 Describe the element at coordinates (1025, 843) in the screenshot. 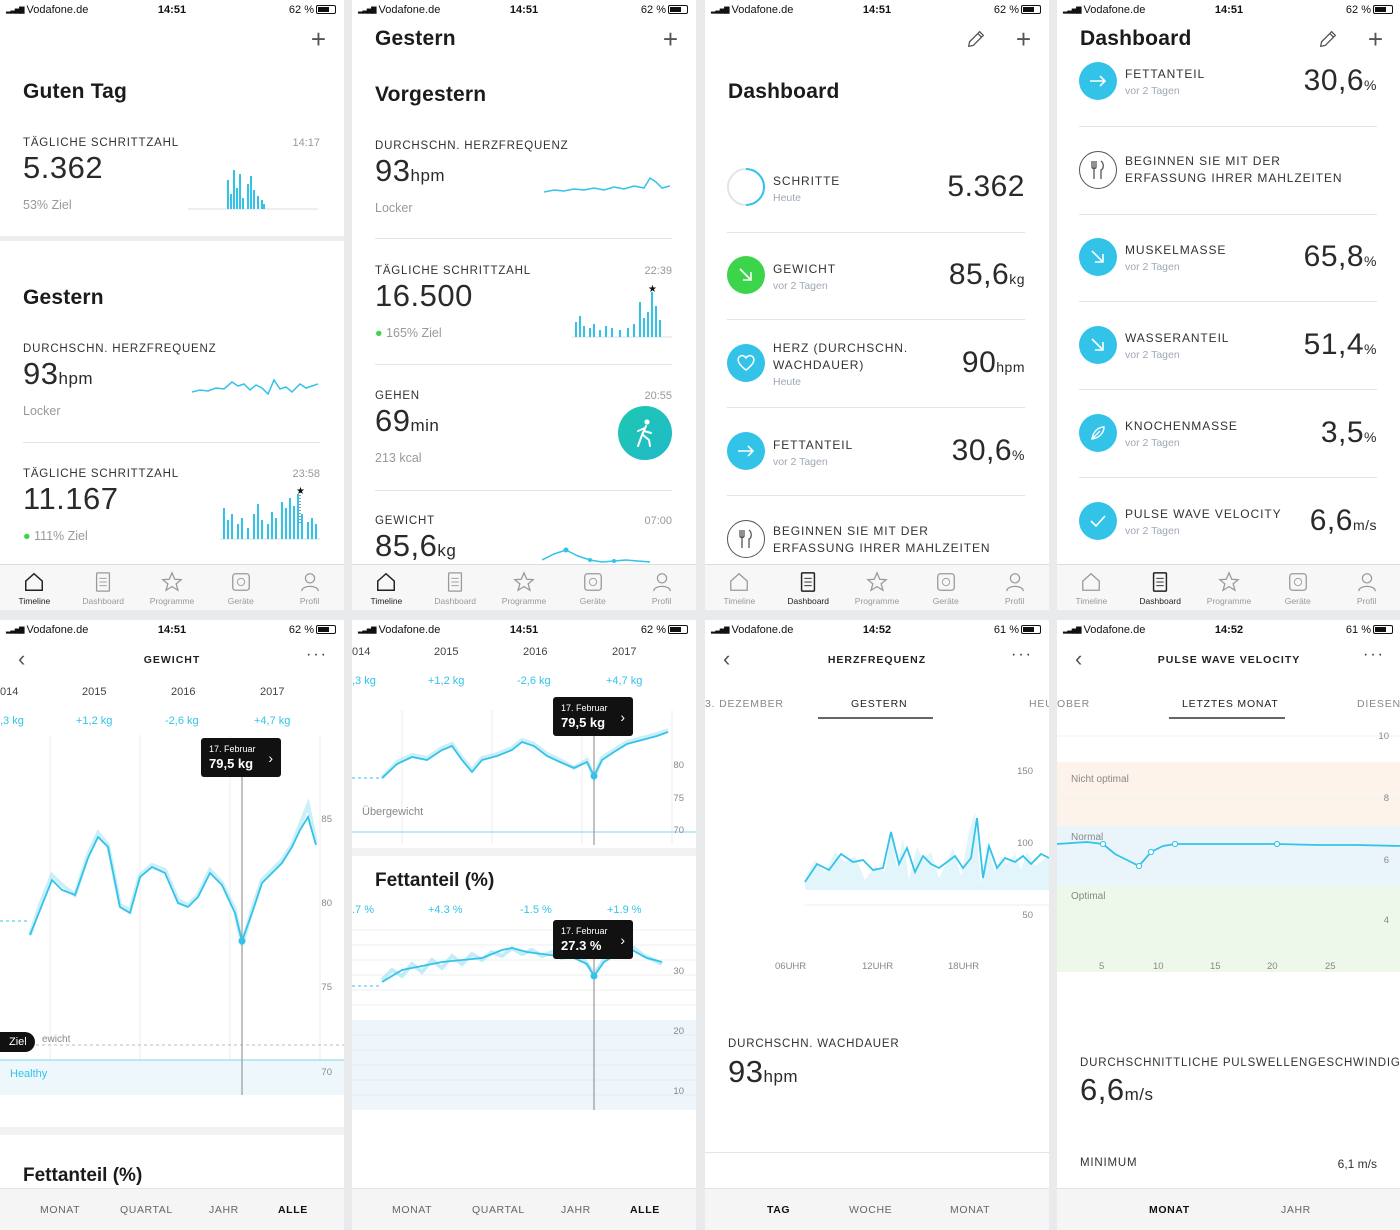

I see `y-axis-label: 100` at that location.